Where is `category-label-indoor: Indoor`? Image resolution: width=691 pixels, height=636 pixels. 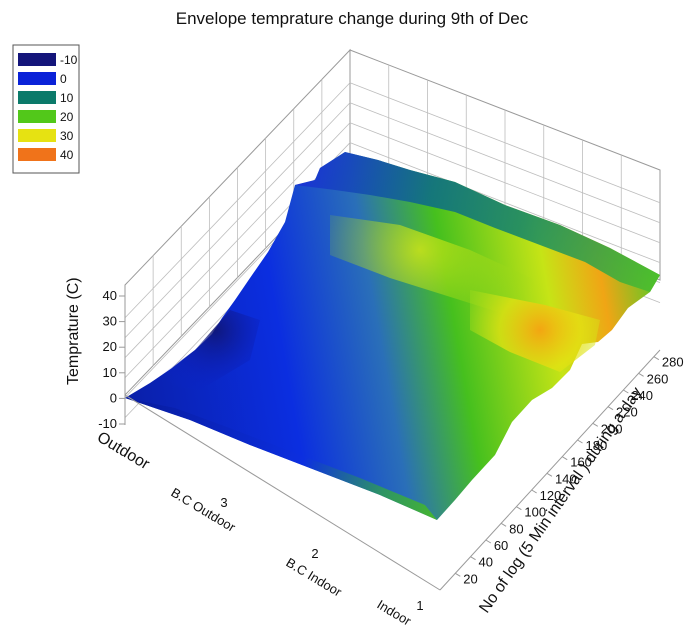 category-label-indoor: Indoor is located at coordinates (394, 613).